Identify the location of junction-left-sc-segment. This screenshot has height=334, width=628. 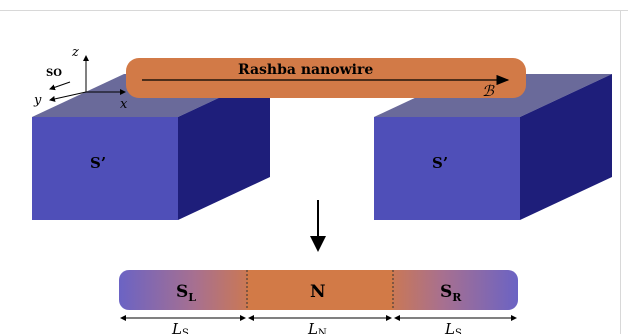
(189, 290).